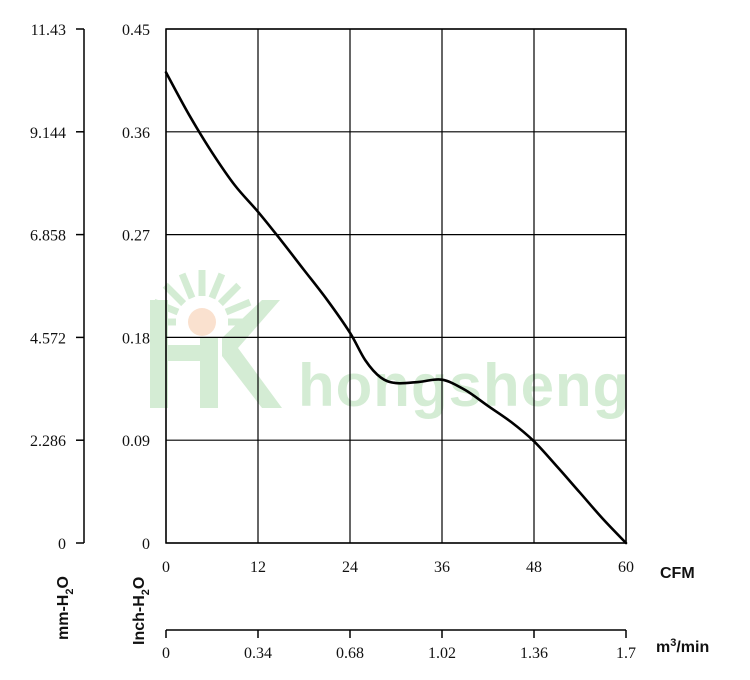 Image resolution: width=750 pixels, height=680 pixels. I want to click on mm-h2o-tick-label: 11.43, so click(48, 30).